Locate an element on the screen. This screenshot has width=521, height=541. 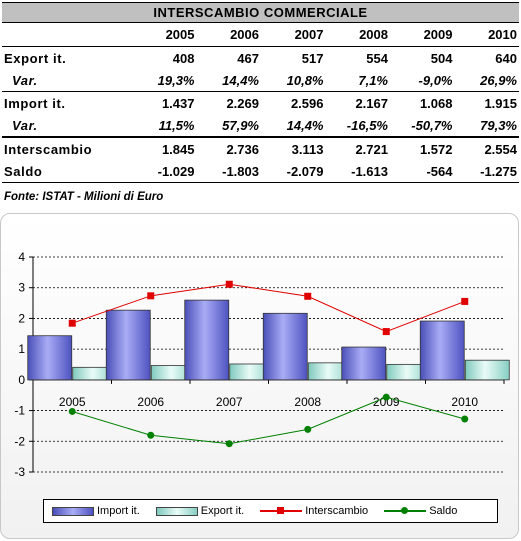
legend-label: Interscambio is located at coordinates (337, 511).